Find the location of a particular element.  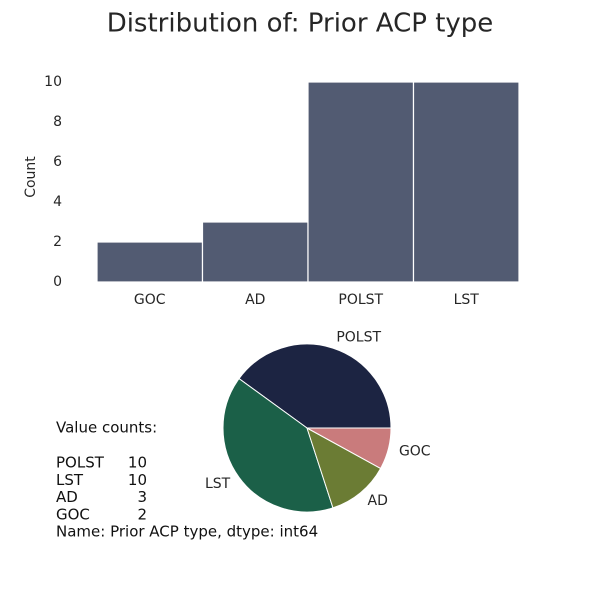

value-counts-count: 3 is located at coordinates (142, 497).